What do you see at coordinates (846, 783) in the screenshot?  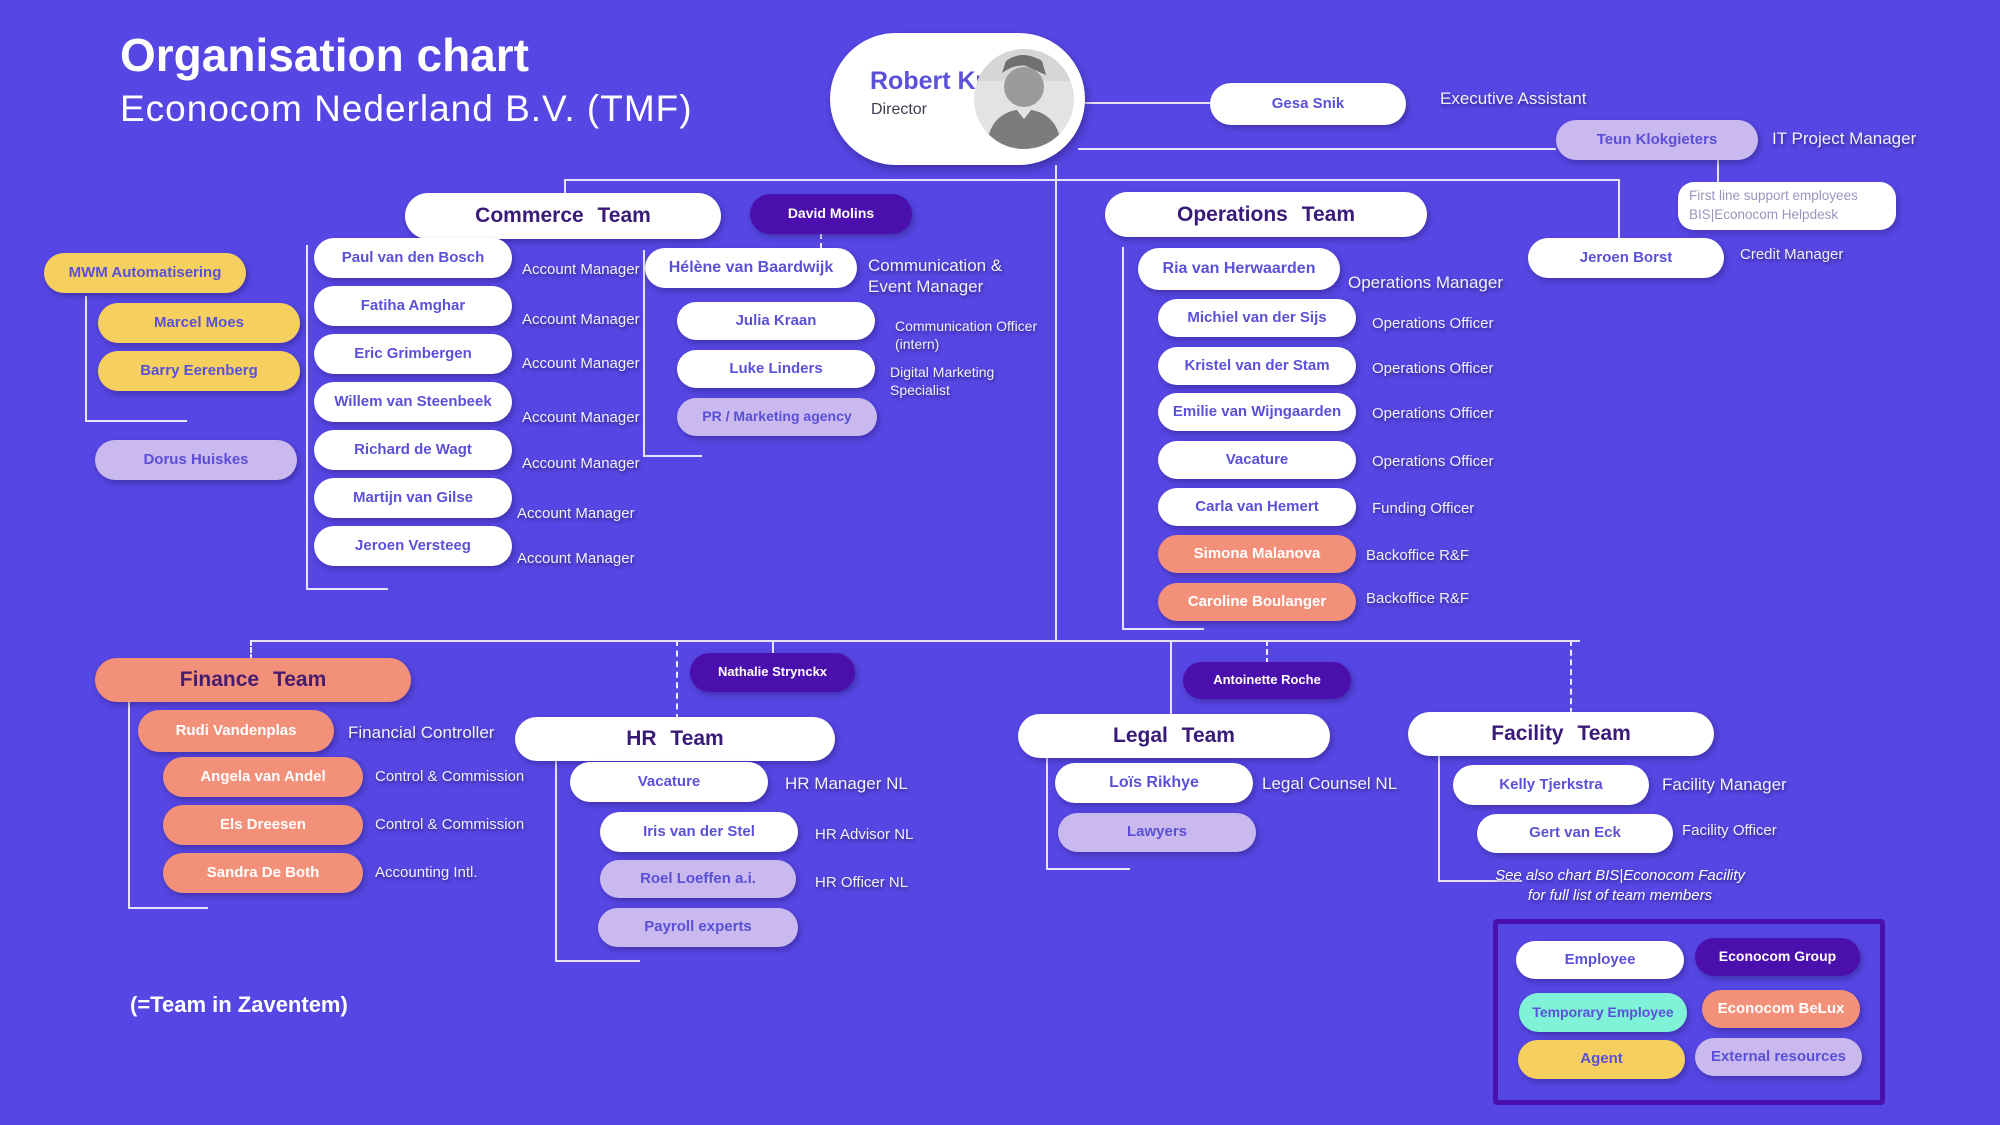 I see `role-hr-manager-nl: HR Manager NL` at bounding box center [846, 783].